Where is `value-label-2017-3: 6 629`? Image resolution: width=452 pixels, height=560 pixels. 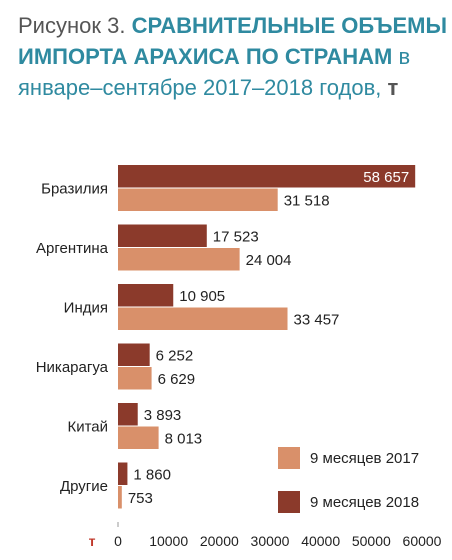 value-label-2017-3: 6 629 is located at coordinates (177, 379).